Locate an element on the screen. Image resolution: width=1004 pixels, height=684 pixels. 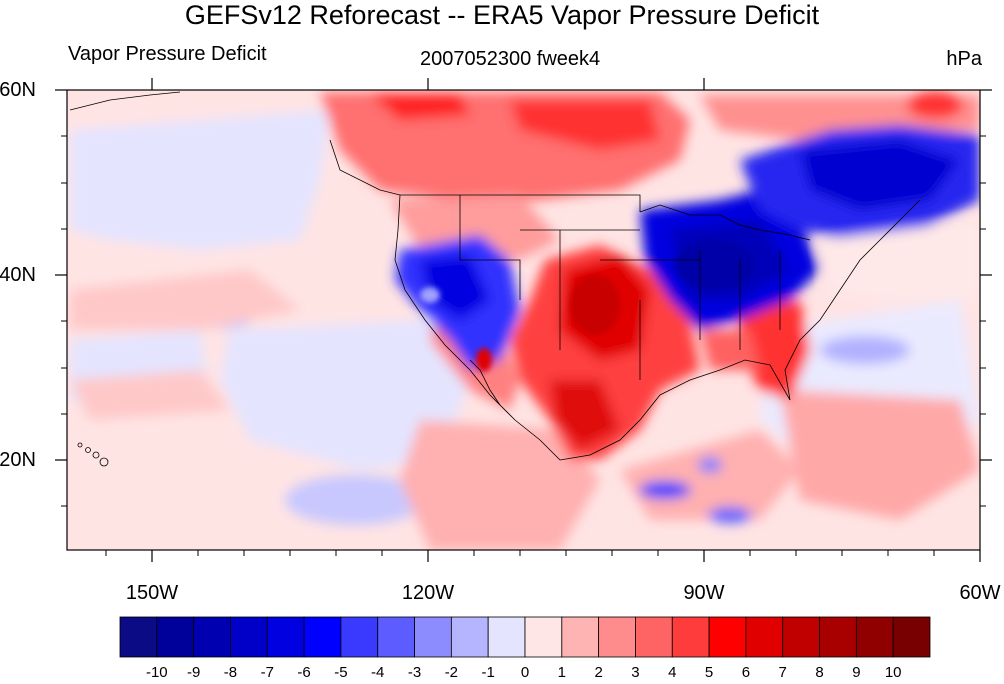
units-label: hPa is located at coordinates (964, 59).